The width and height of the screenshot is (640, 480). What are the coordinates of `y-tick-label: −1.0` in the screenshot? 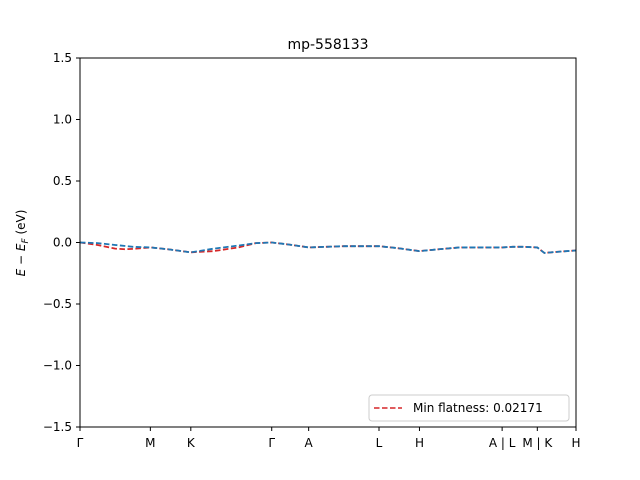 It's located at (57, 366).